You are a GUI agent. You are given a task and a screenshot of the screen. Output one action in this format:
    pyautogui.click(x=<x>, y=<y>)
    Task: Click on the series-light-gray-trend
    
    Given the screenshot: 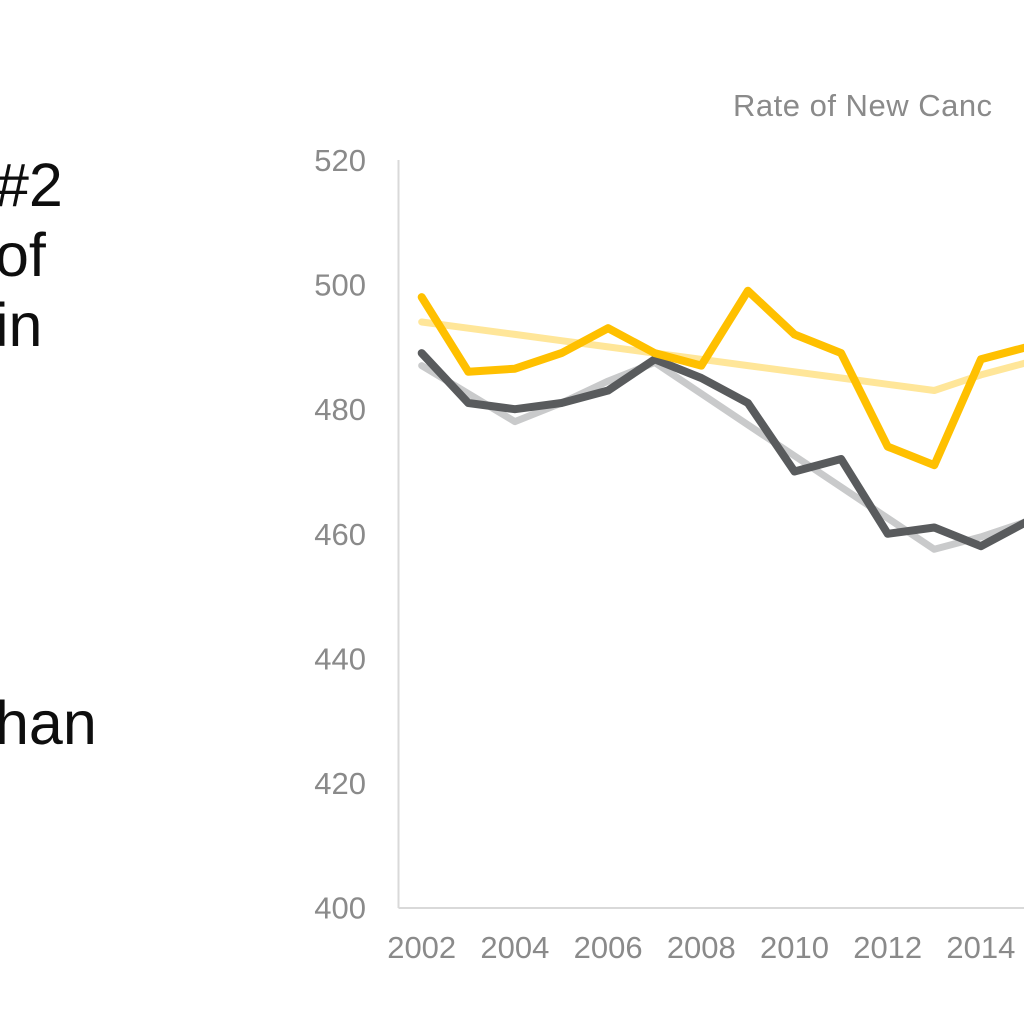 What is the action you would take?
    pyautogui.click(x=721, y=456)
    